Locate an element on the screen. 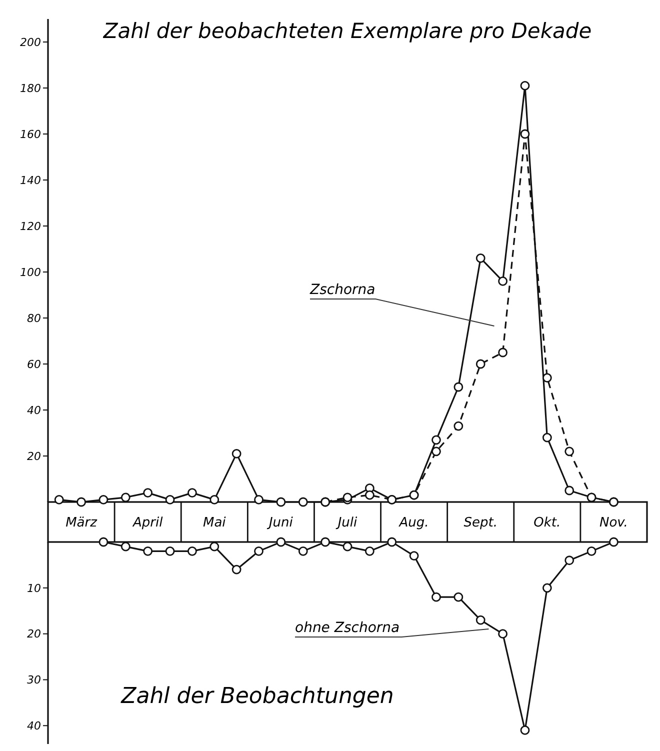 Image resolution: width=660 pixels, height=751 pixels. y-tick-label: 180 is located at coordinates (30, 88).